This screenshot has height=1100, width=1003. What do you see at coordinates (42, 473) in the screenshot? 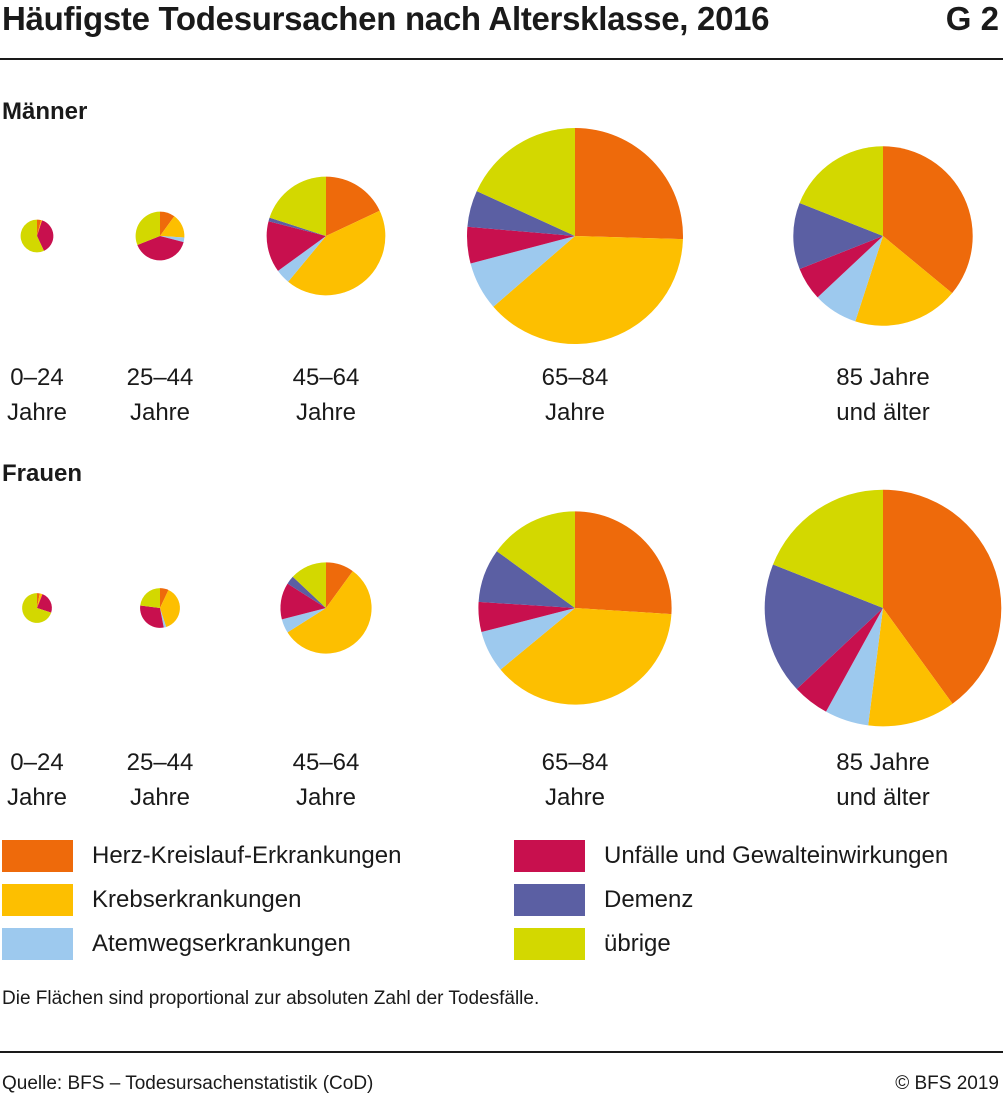
I see `section-title-frauen: Frauen` at bounding box center [42, 473].